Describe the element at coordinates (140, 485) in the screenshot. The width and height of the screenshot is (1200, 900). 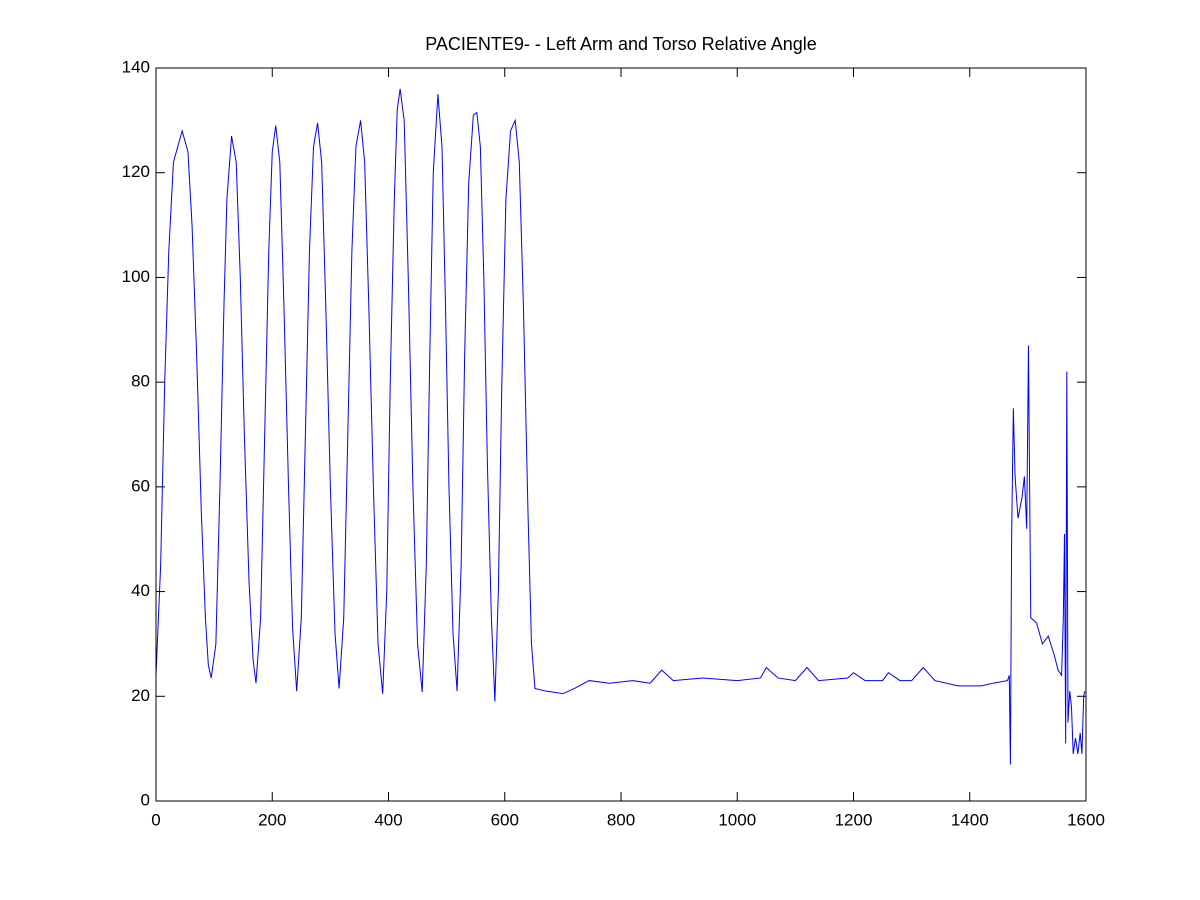
I see `y-tick-label: 60` at that location.